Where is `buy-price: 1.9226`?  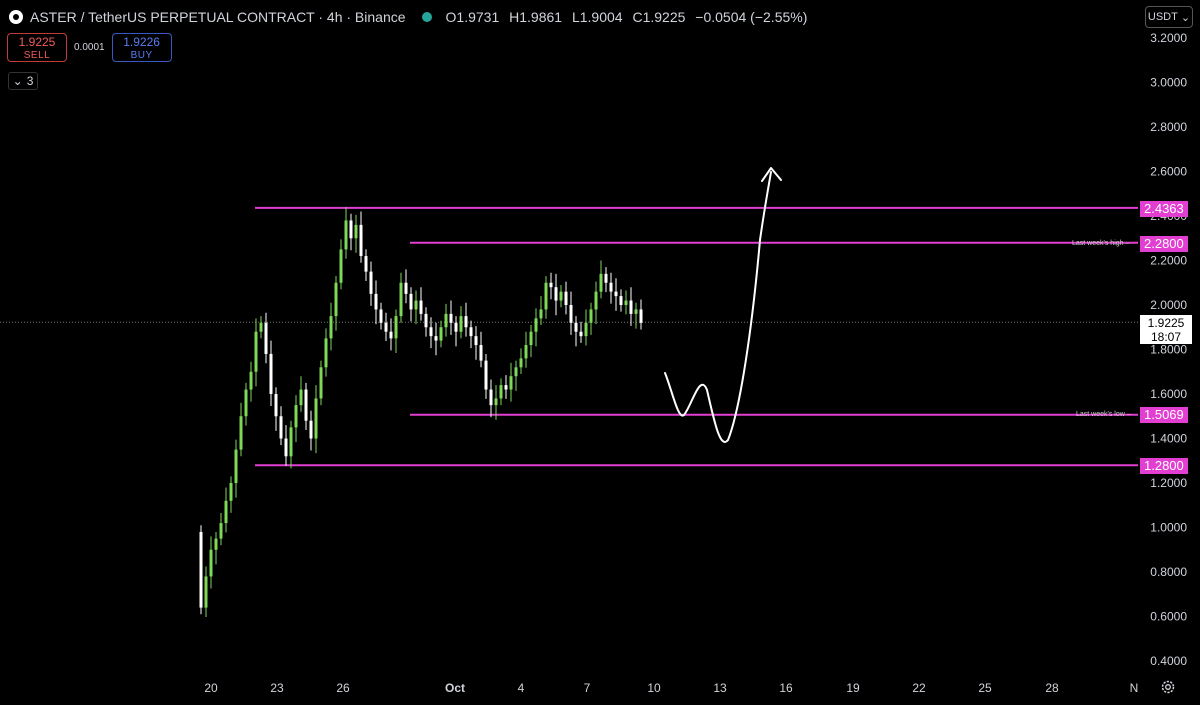 buy-price: 1.9226 is located at coordinates (141, 42).